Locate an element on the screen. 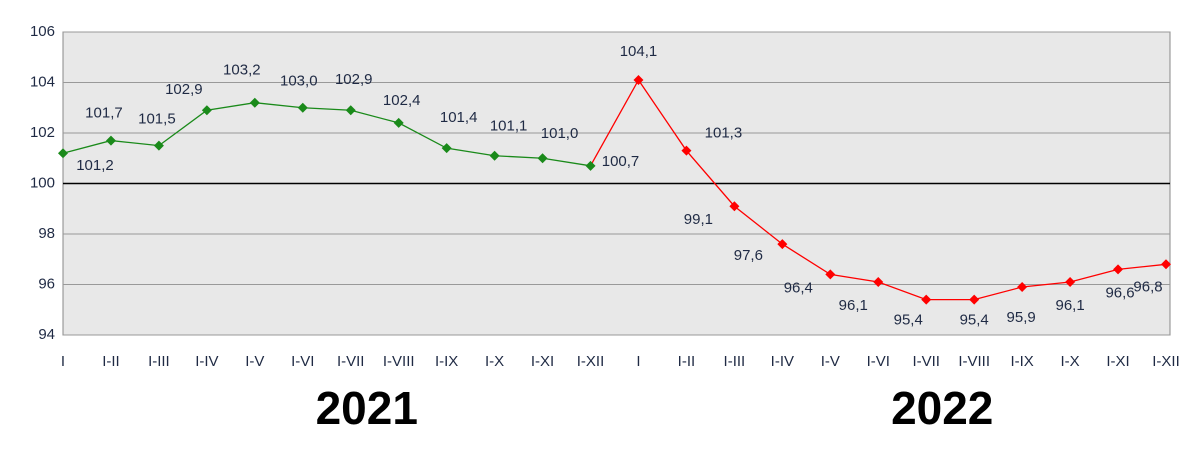 The height and width of the screenshot is (452, 1200). data-label: 101,5 is located at coordinates (157, 119).